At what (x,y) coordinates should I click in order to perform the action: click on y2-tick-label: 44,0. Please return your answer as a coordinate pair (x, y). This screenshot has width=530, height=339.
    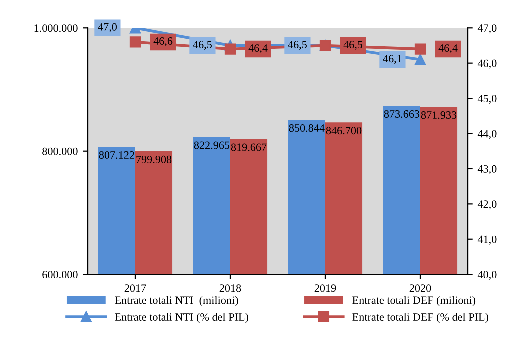
    Looking at the image, I should click on (487, 135).